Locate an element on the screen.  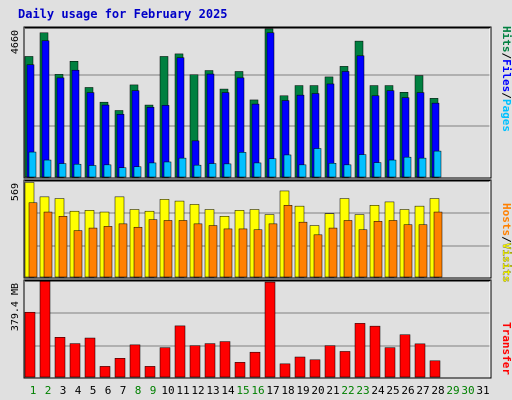
day-label-23: 23 is located at coordinates (362, 390).